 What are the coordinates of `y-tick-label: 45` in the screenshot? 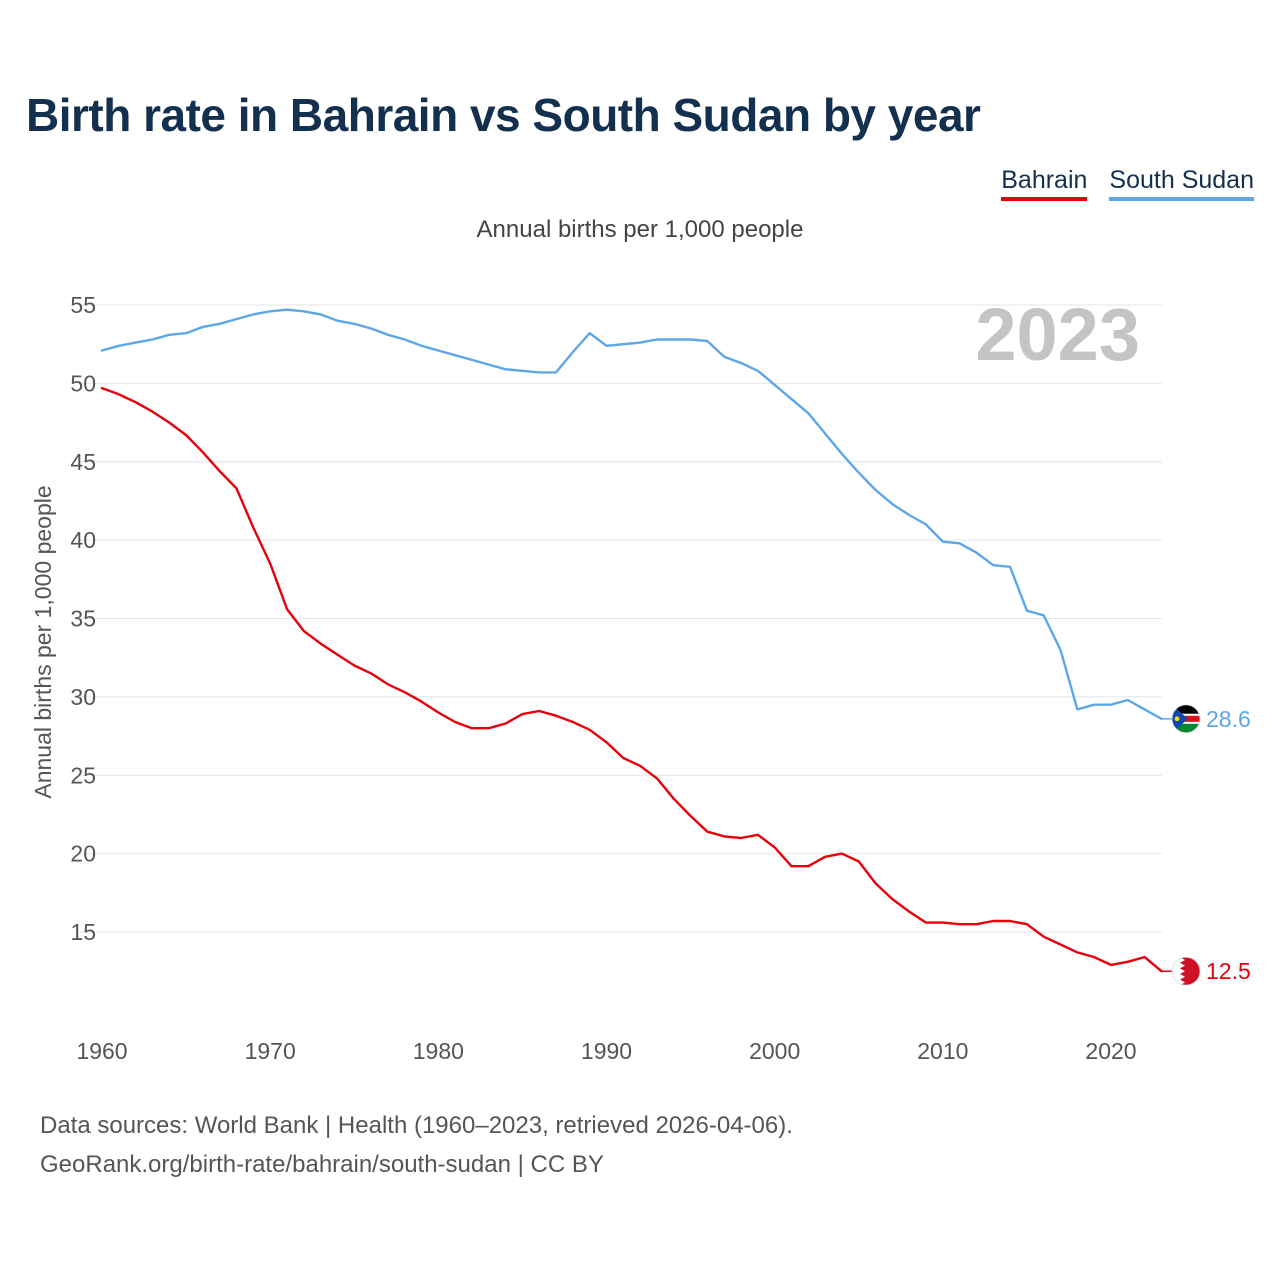 It's located at (83, 462).